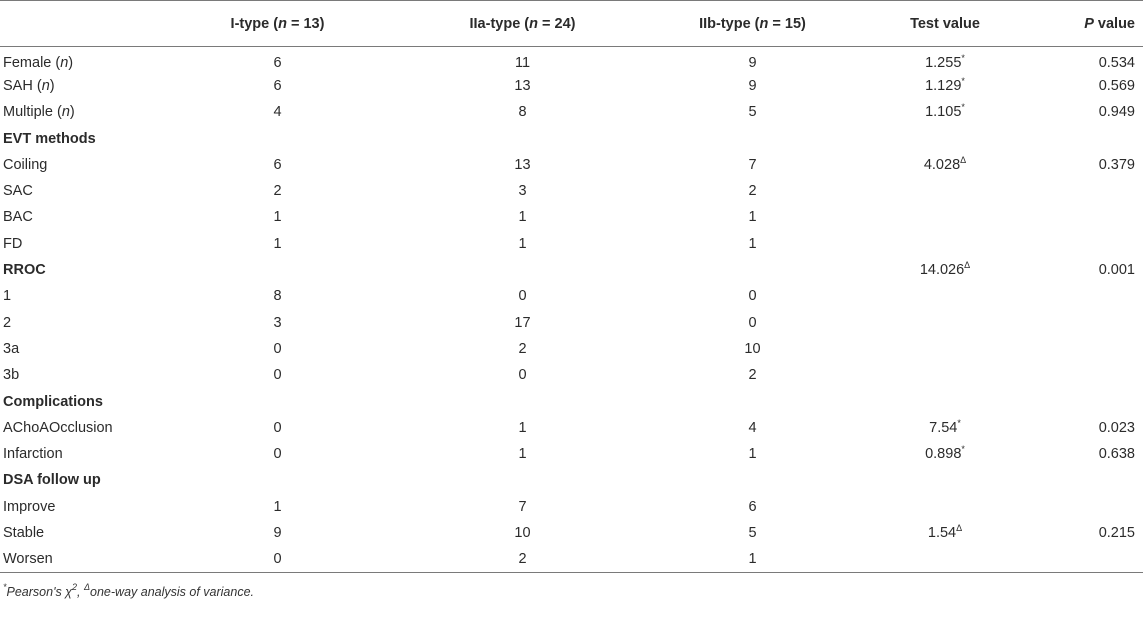 The width and height of the screenshot is (1143, 619). Describe the element at coordinates (72, 533) in the screenshot. I see `row-label: Stable` at that location.